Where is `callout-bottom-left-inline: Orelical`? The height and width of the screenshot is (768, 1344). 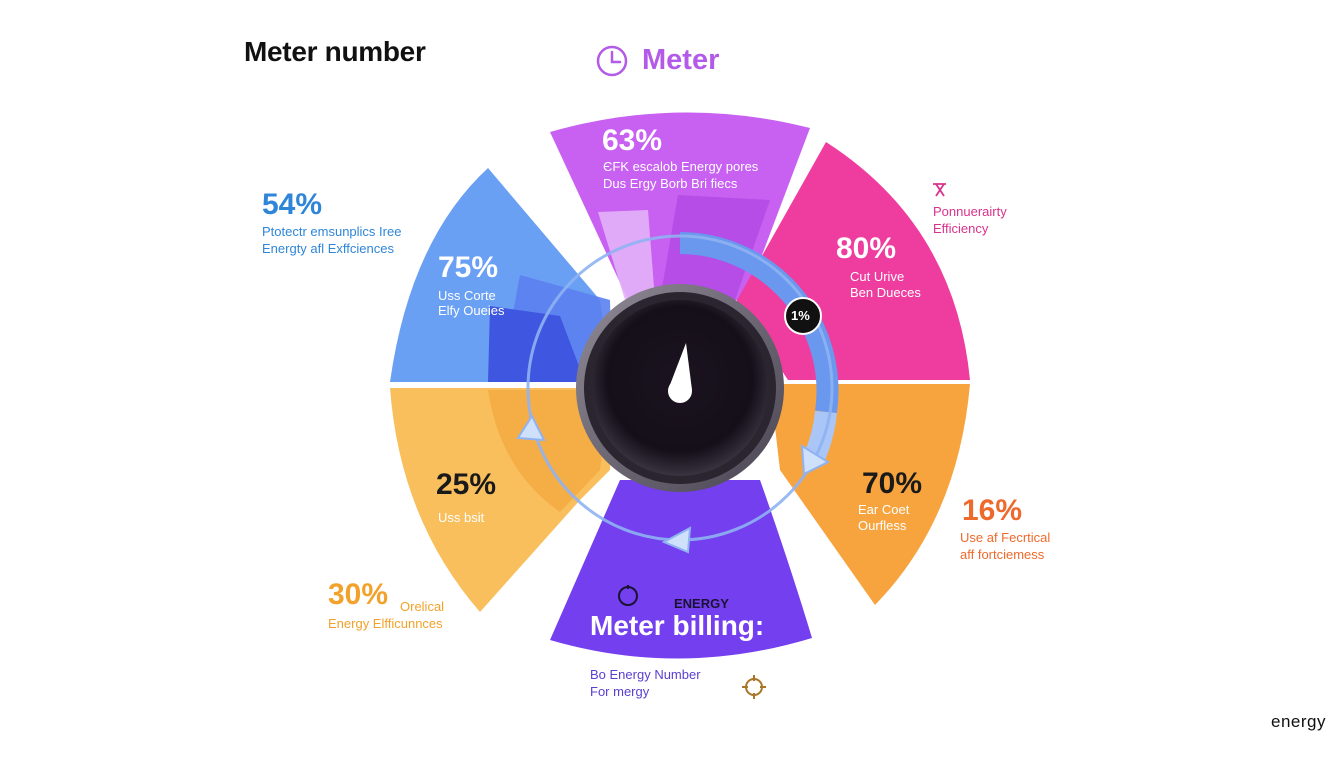
callout-bottom-left-inline: Orelical is located at coordinates (422, 606).